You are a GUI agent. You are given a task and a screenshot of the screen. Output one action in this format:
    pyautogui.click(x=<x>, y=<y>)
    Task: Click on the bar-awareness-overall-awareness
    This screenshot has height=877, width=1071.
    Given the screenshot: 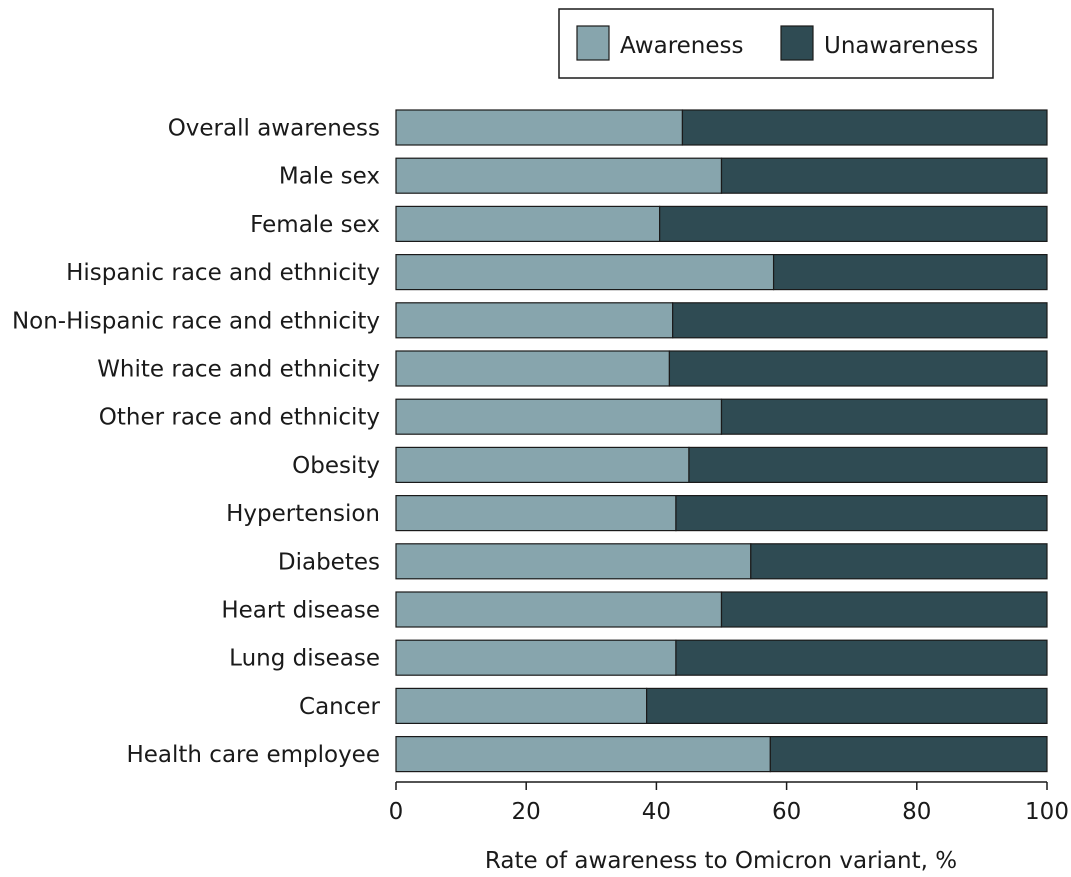 What is the action you would take?
    pyautogui.click(x=539, y=127)
    